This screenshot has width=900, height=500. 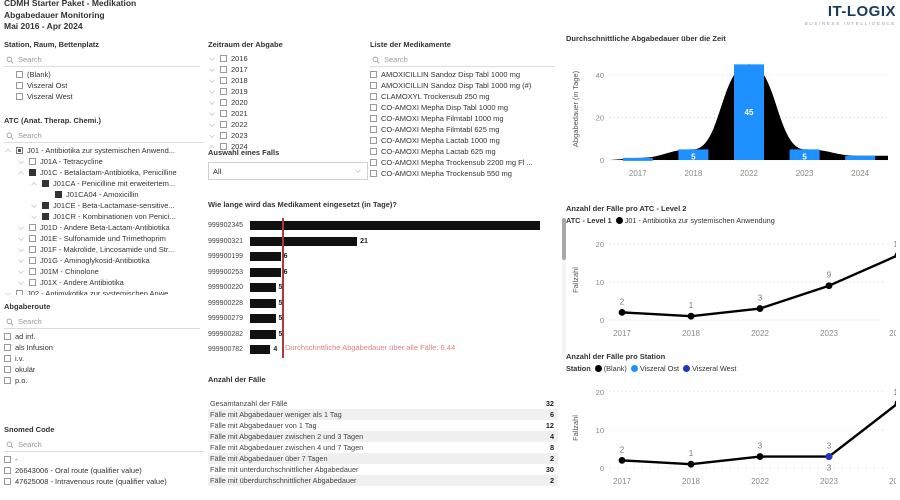 I want to click on list-item: CO-AMOXI Mepha Trockensub 550 mg, so click(x=462, y=173).